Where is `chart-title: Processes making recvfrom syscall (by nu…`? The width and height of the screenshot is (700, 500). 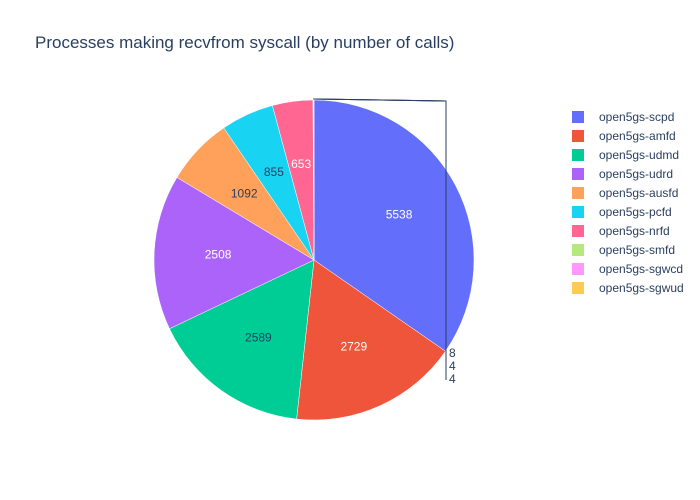
chart-title: Processes making recvfrom syscall (by nu… is located at coordinates (245, 42).